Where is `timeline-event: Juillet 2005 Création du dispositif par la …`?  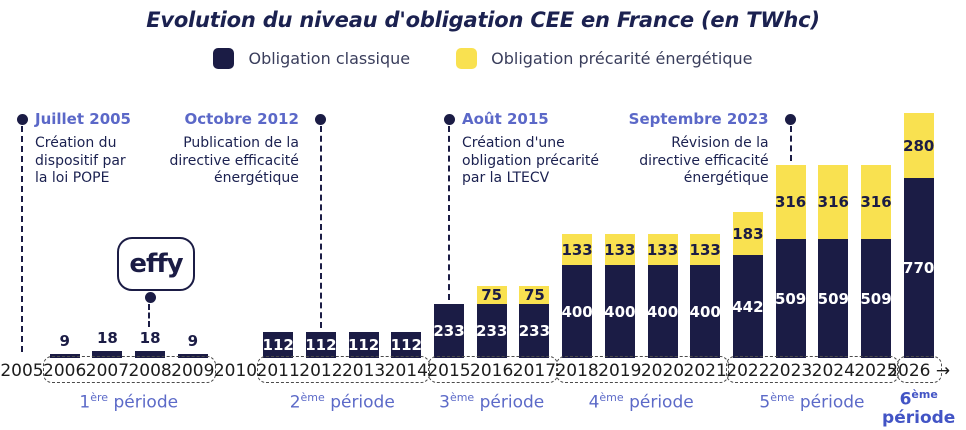
timeline-event: Juillet 2005 Création du dispositif par la … is located at coordinates (115, 149).